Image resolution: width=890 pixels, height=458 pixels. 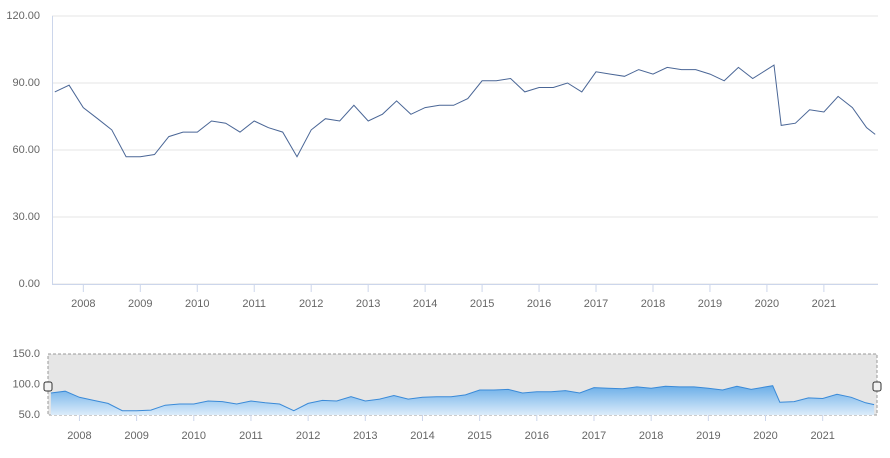 I want to click on navigator-x-tick-label: 2008, so click(x=79, y=436).